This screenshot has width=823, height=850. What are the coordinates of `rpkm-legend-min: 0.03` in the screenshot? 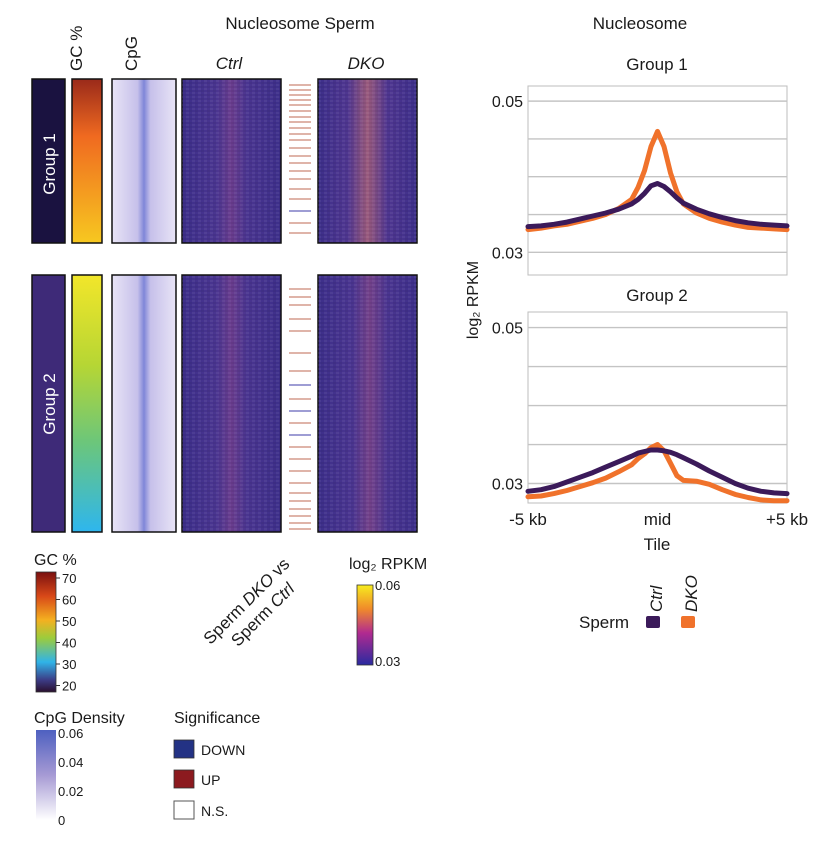 It's located at (387, 661).